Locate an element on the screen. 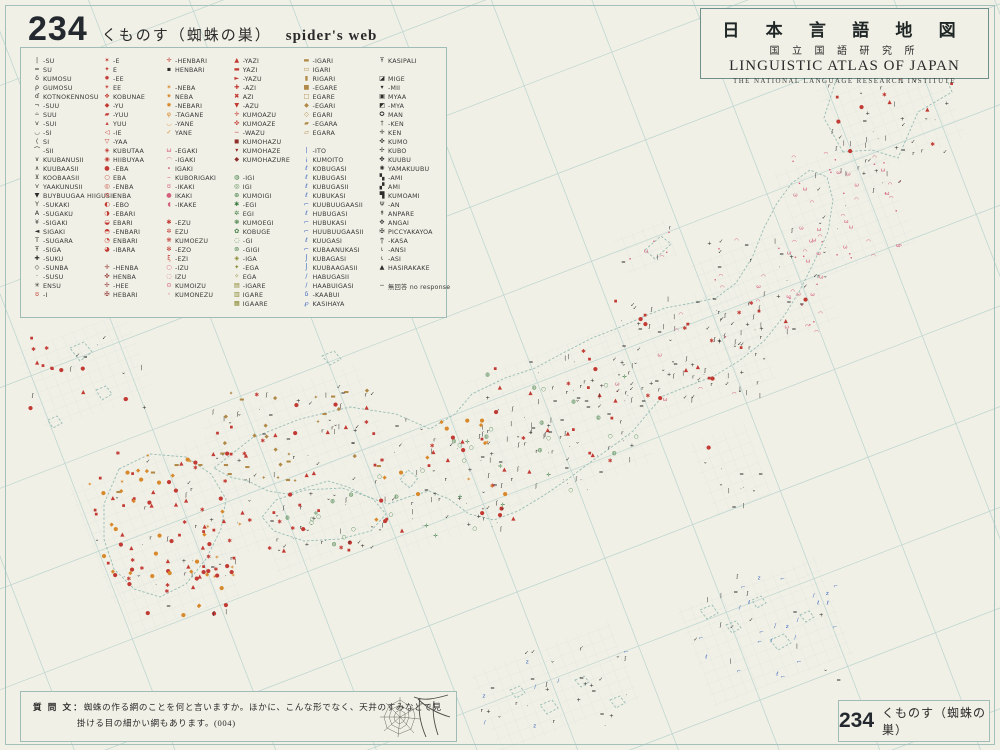 Image resolution: width=1000 pixels, height=750 pixels. legend-entry: ι -ANSI is located at coordinates (409, 250).